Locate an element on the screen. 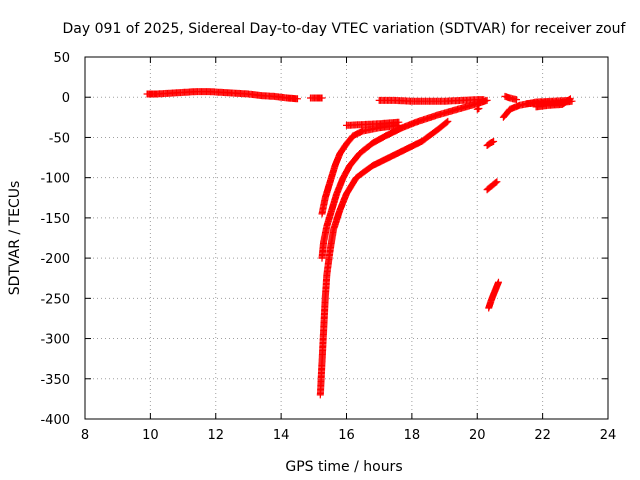 The width and height of the screenshot is (640, 480). y-tick-label: 0 is located at coordinates (66, 98).